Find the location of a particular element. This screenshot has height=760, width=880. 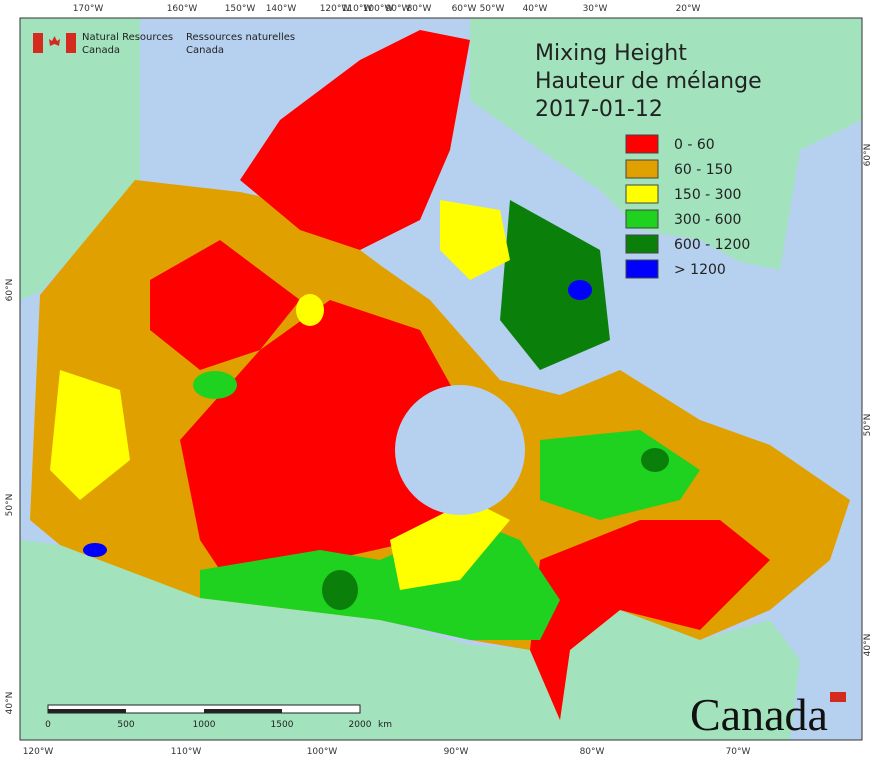

arctic-islands is located at coordinates (355, 140).